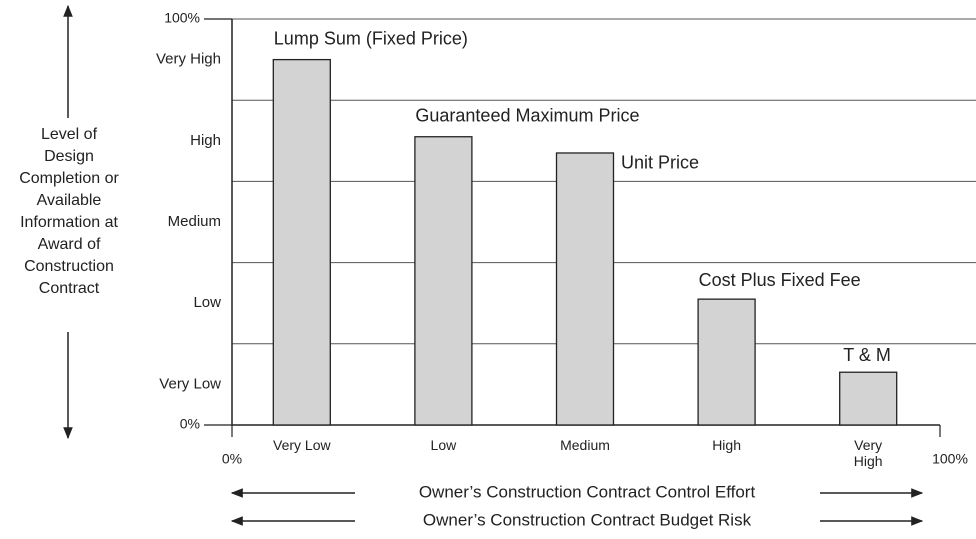 This screenshot has height=539, width=976. What do you see at coordinates (232, 459) in the screenshot?
I see `x-tick-label: 0%` at bounding box center [232, 459].